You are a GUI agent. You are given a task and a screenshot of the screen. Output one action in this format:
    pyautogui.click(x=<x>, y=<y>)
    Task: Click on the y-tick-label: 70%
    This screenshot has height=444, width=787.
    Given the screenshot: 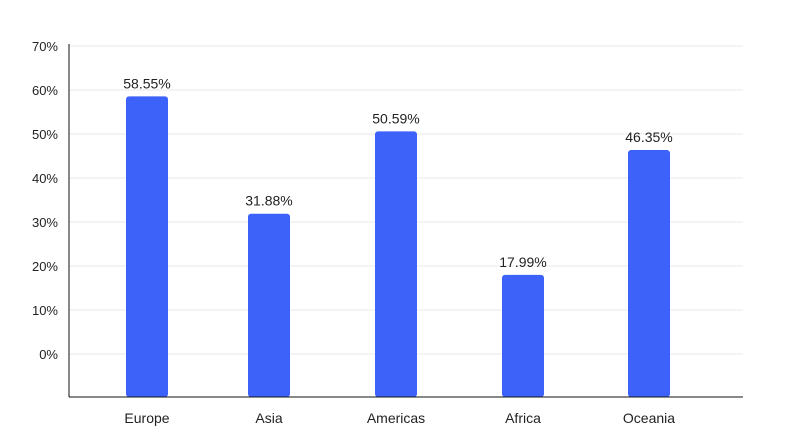 What is the action you would take?
    pyautogui.click(x=45, y=46)
    